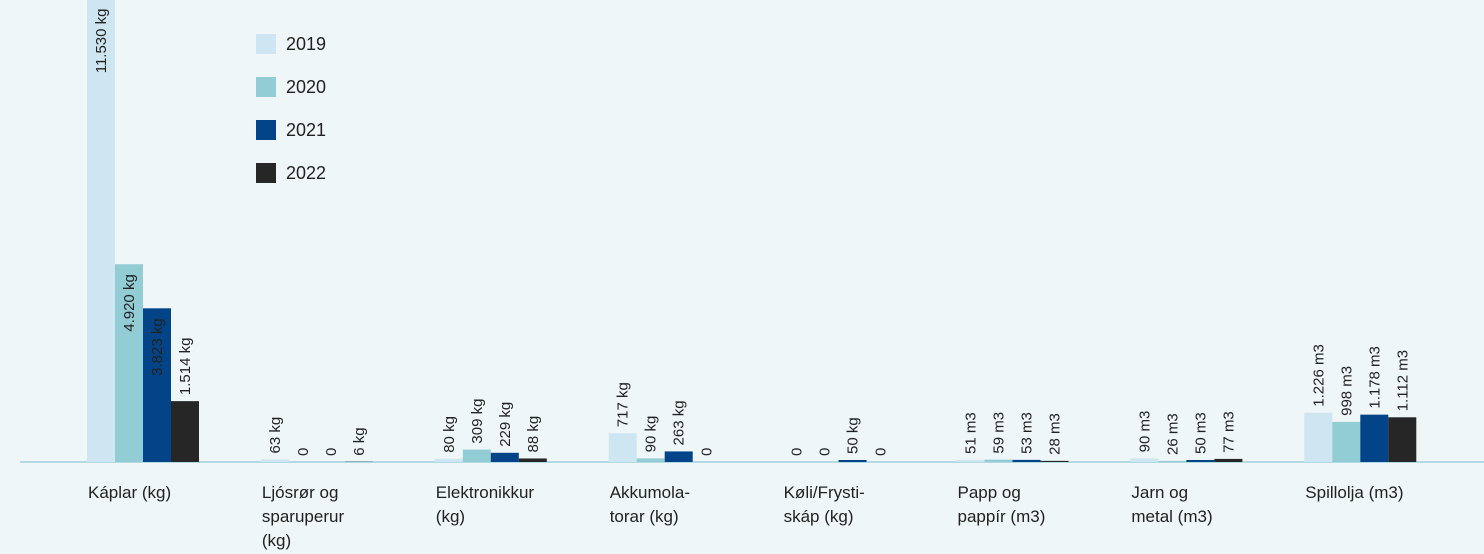  Describe the element at coordinates (971, 433) in the screenshot. I see `value-label: 51 m3` at that location.